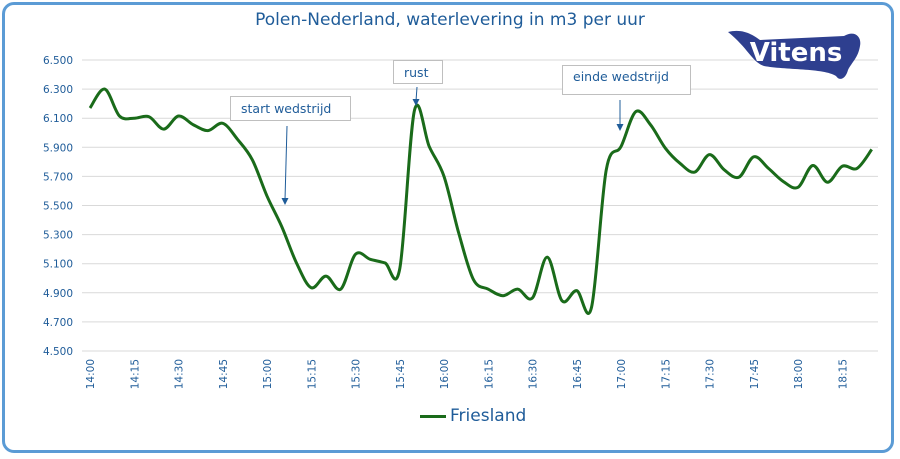 The image size is (900, 459). What do you see at coordinates (58, 177) in the screenshot?
I see `y-tick-label: 5.700` at bounding box center [58, 177].